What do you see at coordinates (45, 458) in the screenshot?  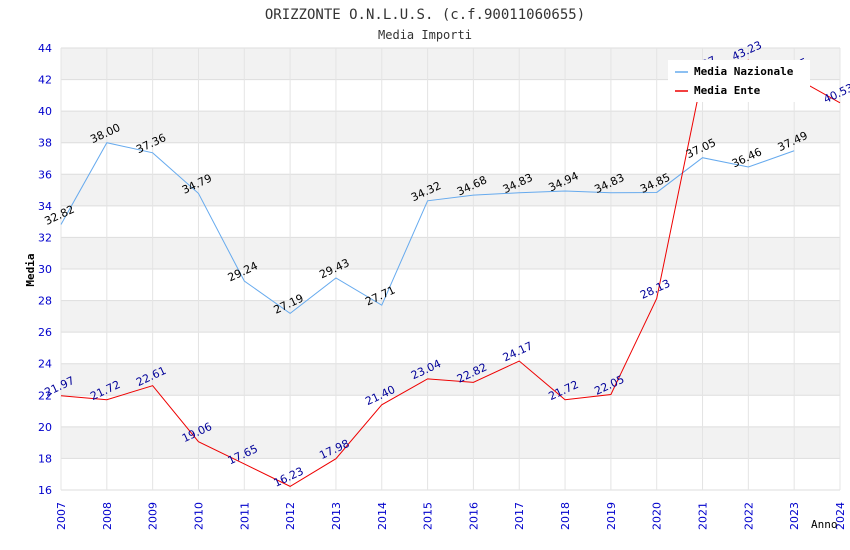 I see `y-tick-label: 18` at bounding box center [45, 458].